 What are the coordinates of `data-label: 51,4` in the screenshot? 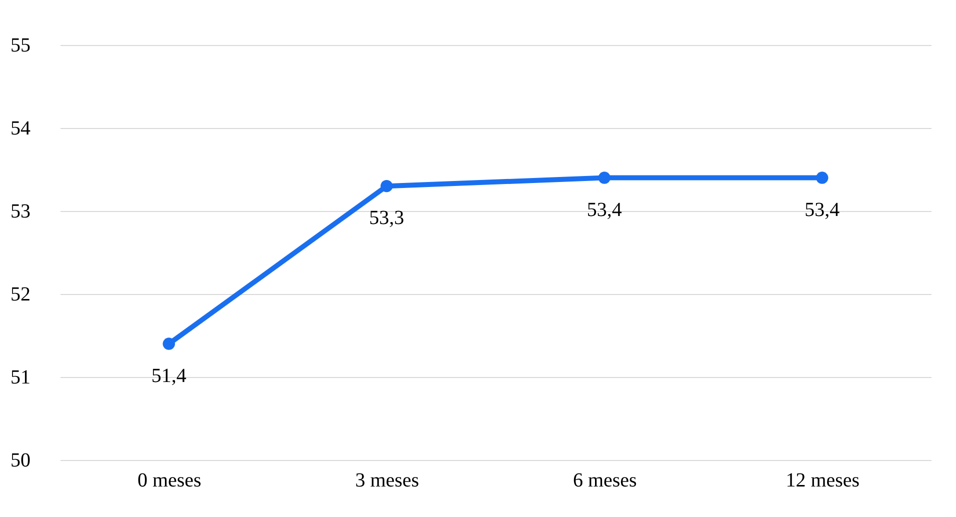 It's located at (168, 375).